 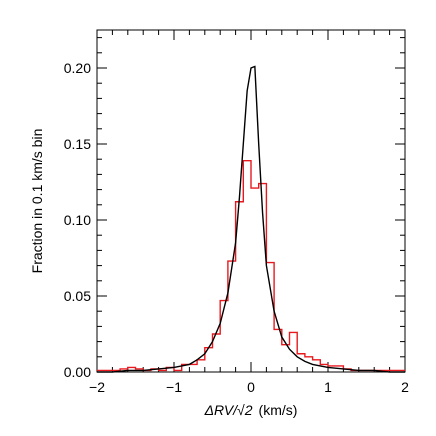 I want to click on x-tick-label: 0, so click(x=251, y=387).